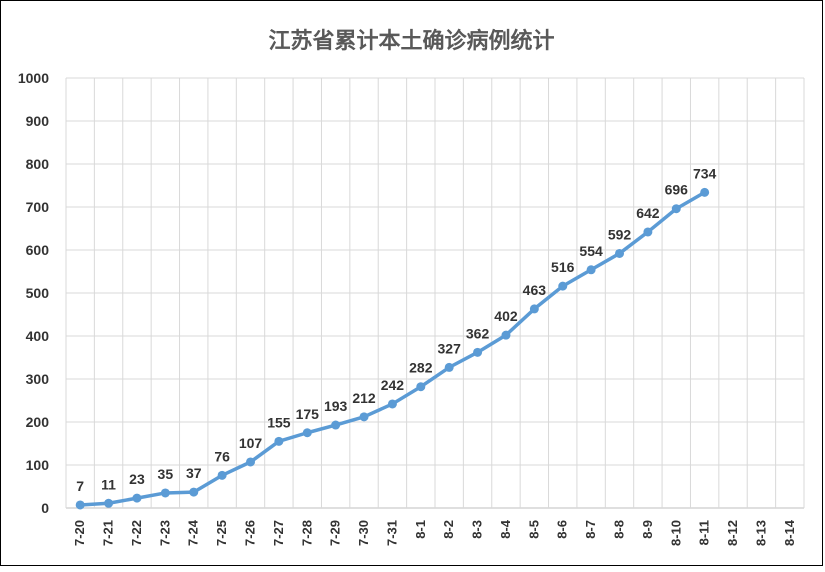 The image size is (825, 572). What do you see at coordinates (478, 333) in the screenshot?
I see `data-label: 362` at bounding box center [478, 333].